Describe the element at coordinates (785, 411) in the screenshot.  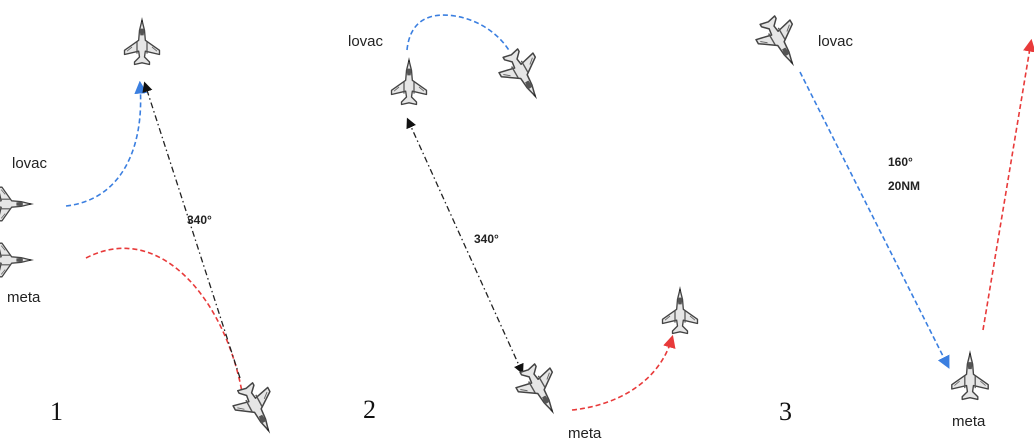
I see `panel-number: 3` at that location.